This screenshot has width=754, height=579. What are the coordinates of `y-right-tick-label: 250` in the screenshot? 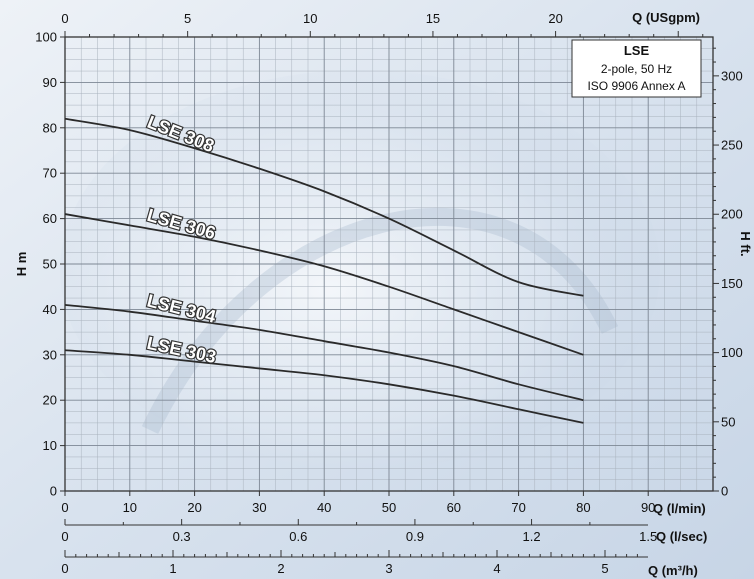 It's located at (732, 145).